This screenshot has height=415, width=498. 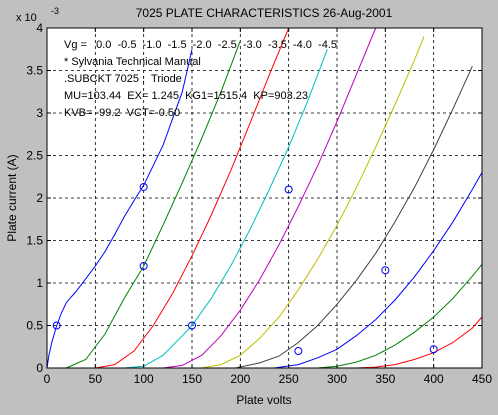 I want to click on x-axis-label: Plate volts, so click(x=263, y=400).